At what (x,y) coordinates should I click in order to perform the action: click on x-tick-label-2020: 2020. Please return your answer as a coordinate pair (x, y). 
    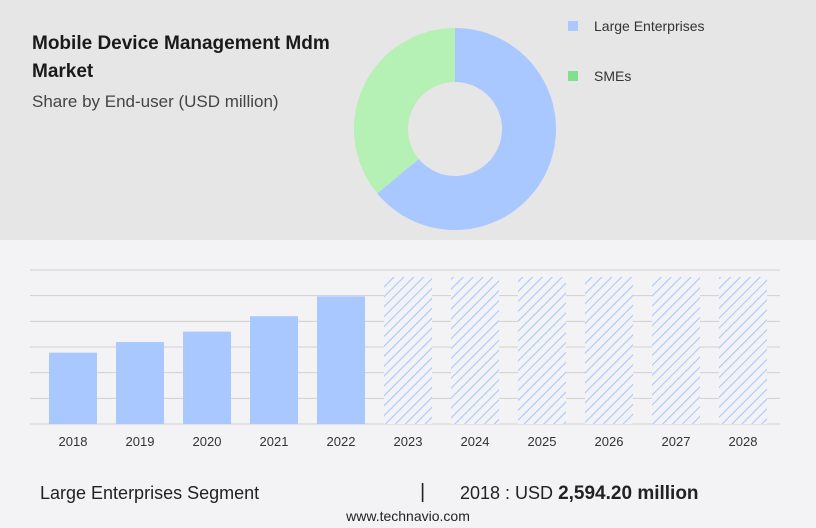
    Looking at the image, I should click on (207, 441).